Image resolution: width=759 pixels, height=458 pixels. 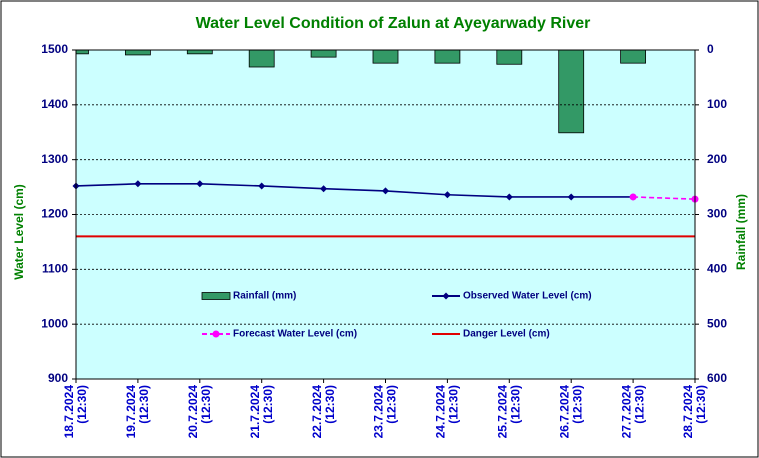 What do you see at coordinates (717, 269) in the screenshot?
I see `y2-tick-label: 400` at bounding box center [717, 269].